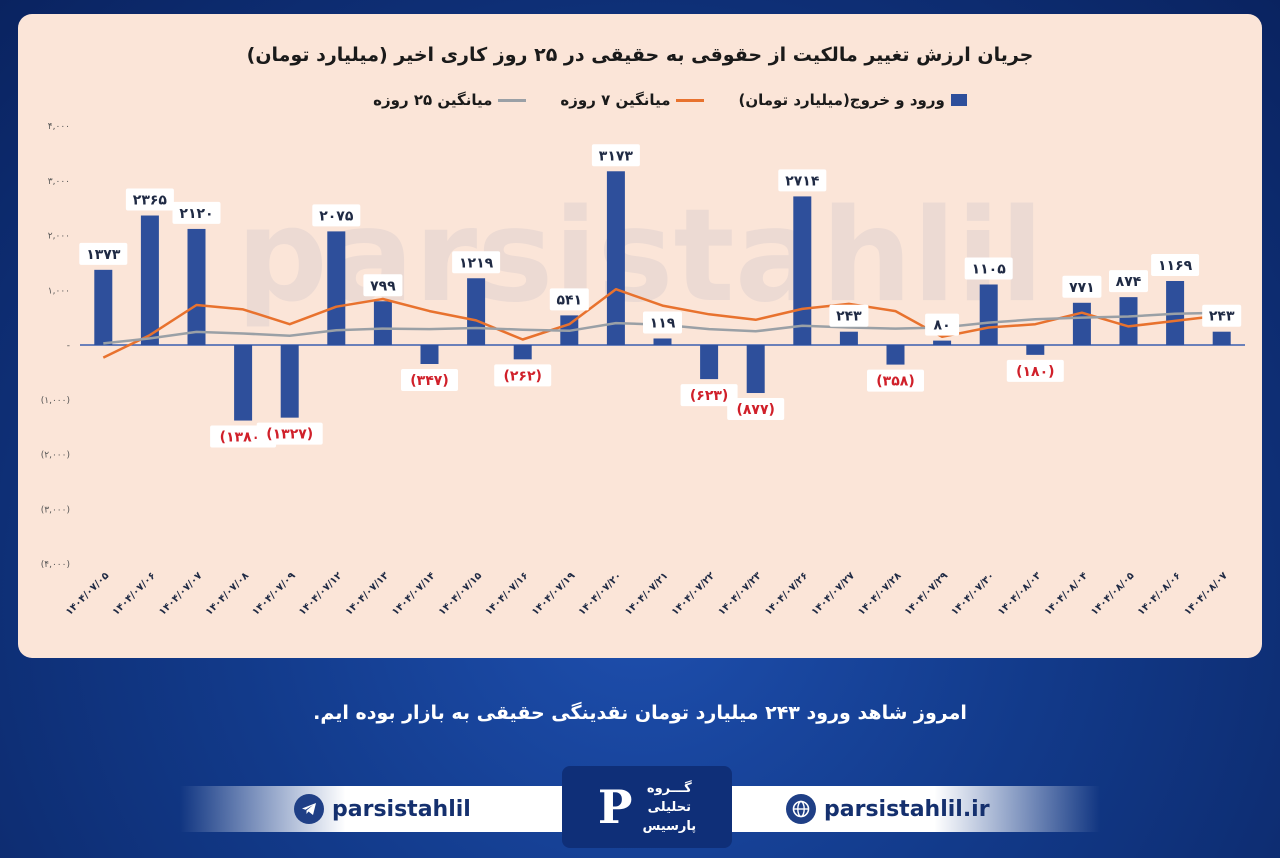 The width and height of the screenshot is (1280, 858). I want to click on bar-data-label: (۳۴۷), so click(429, 379).